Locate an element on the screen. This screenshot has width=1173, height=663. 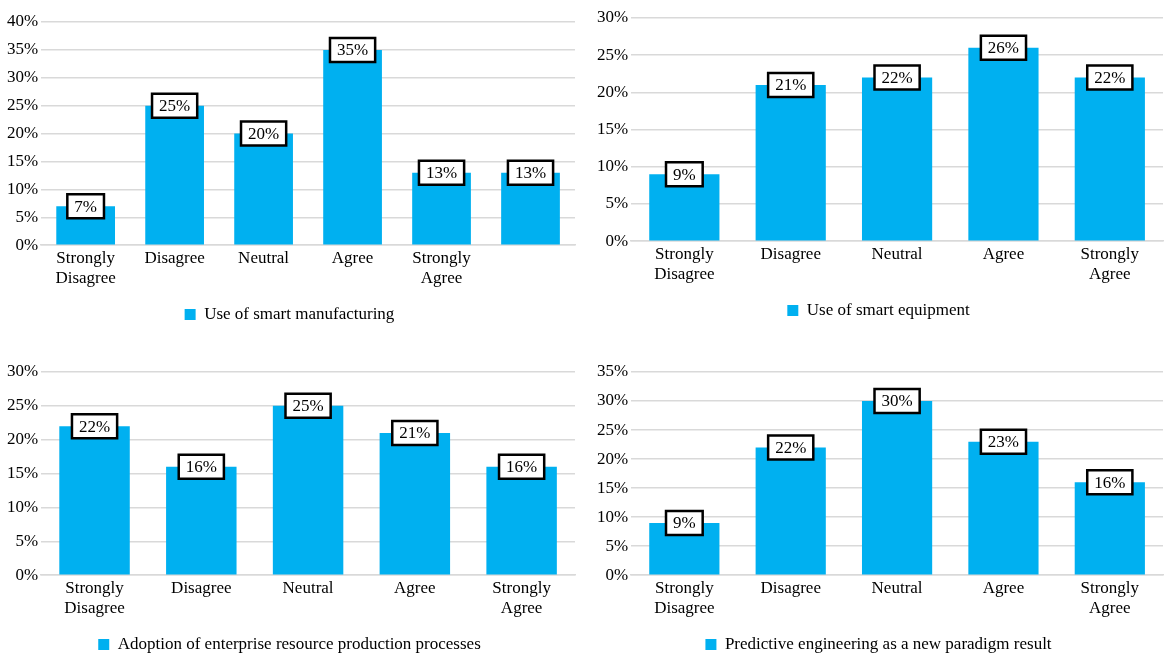
text: 23% is located at coordinates (1003, 442).